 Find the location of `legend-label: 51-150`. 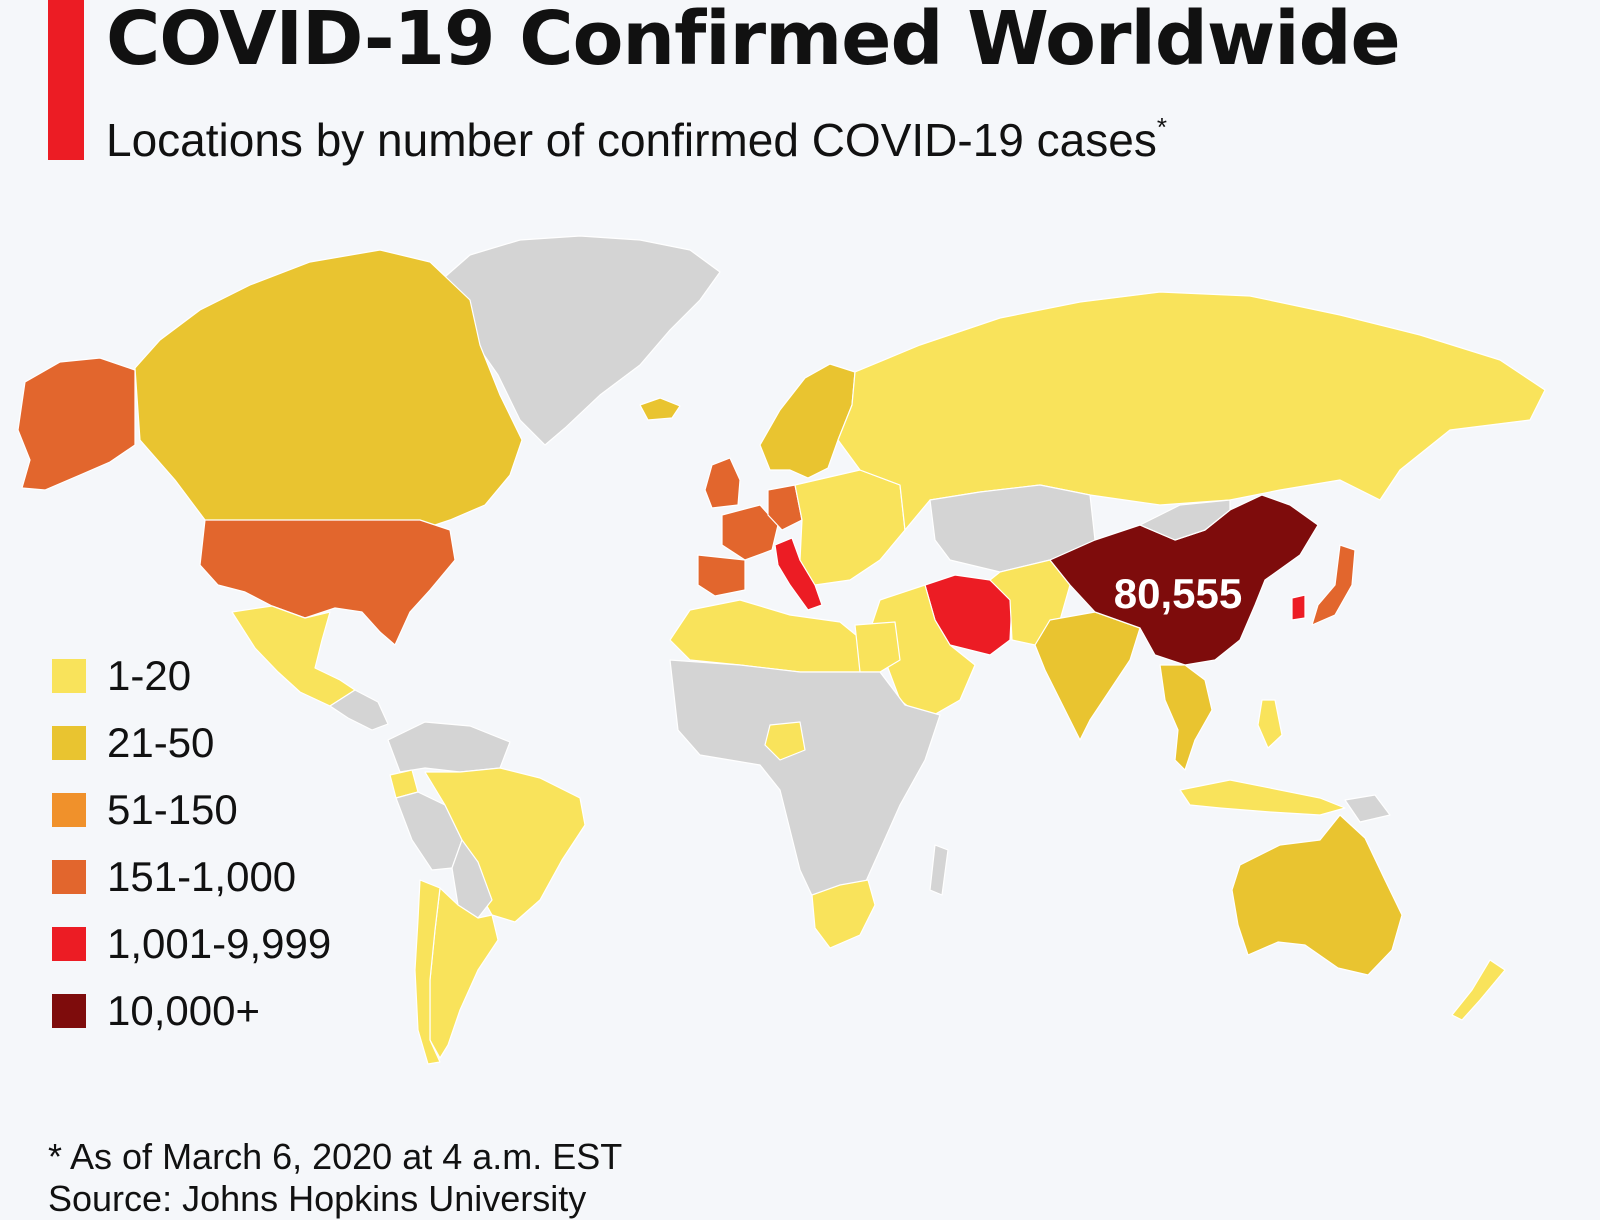

legend-label: 51-150 is located at coordinates (172, 809).